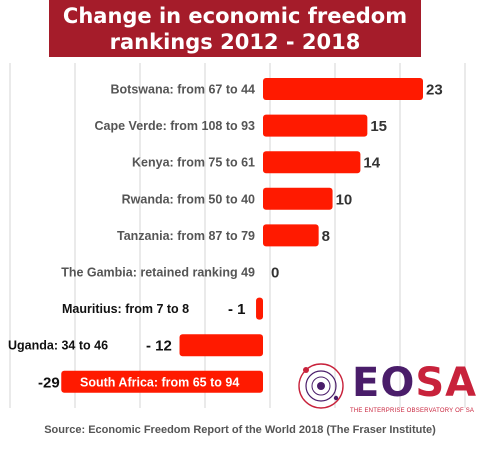 This screenshot has width=479, height=451. I want to click on value-label: 0, so click(275, 273).